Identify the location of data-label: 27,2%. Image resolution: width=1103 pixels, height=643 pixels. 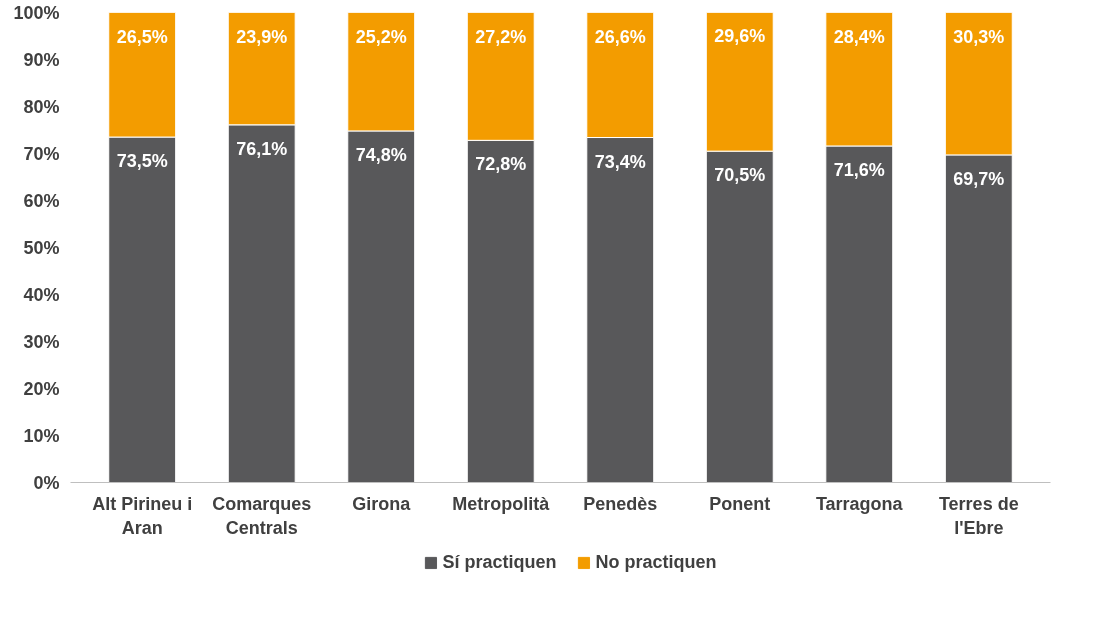
(501, 36).